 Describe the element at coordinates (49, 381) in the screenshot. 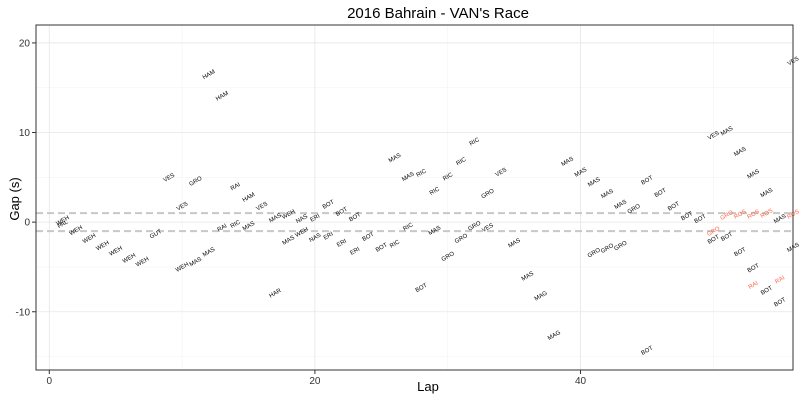

I see `x-tick-label: 0` at that location.